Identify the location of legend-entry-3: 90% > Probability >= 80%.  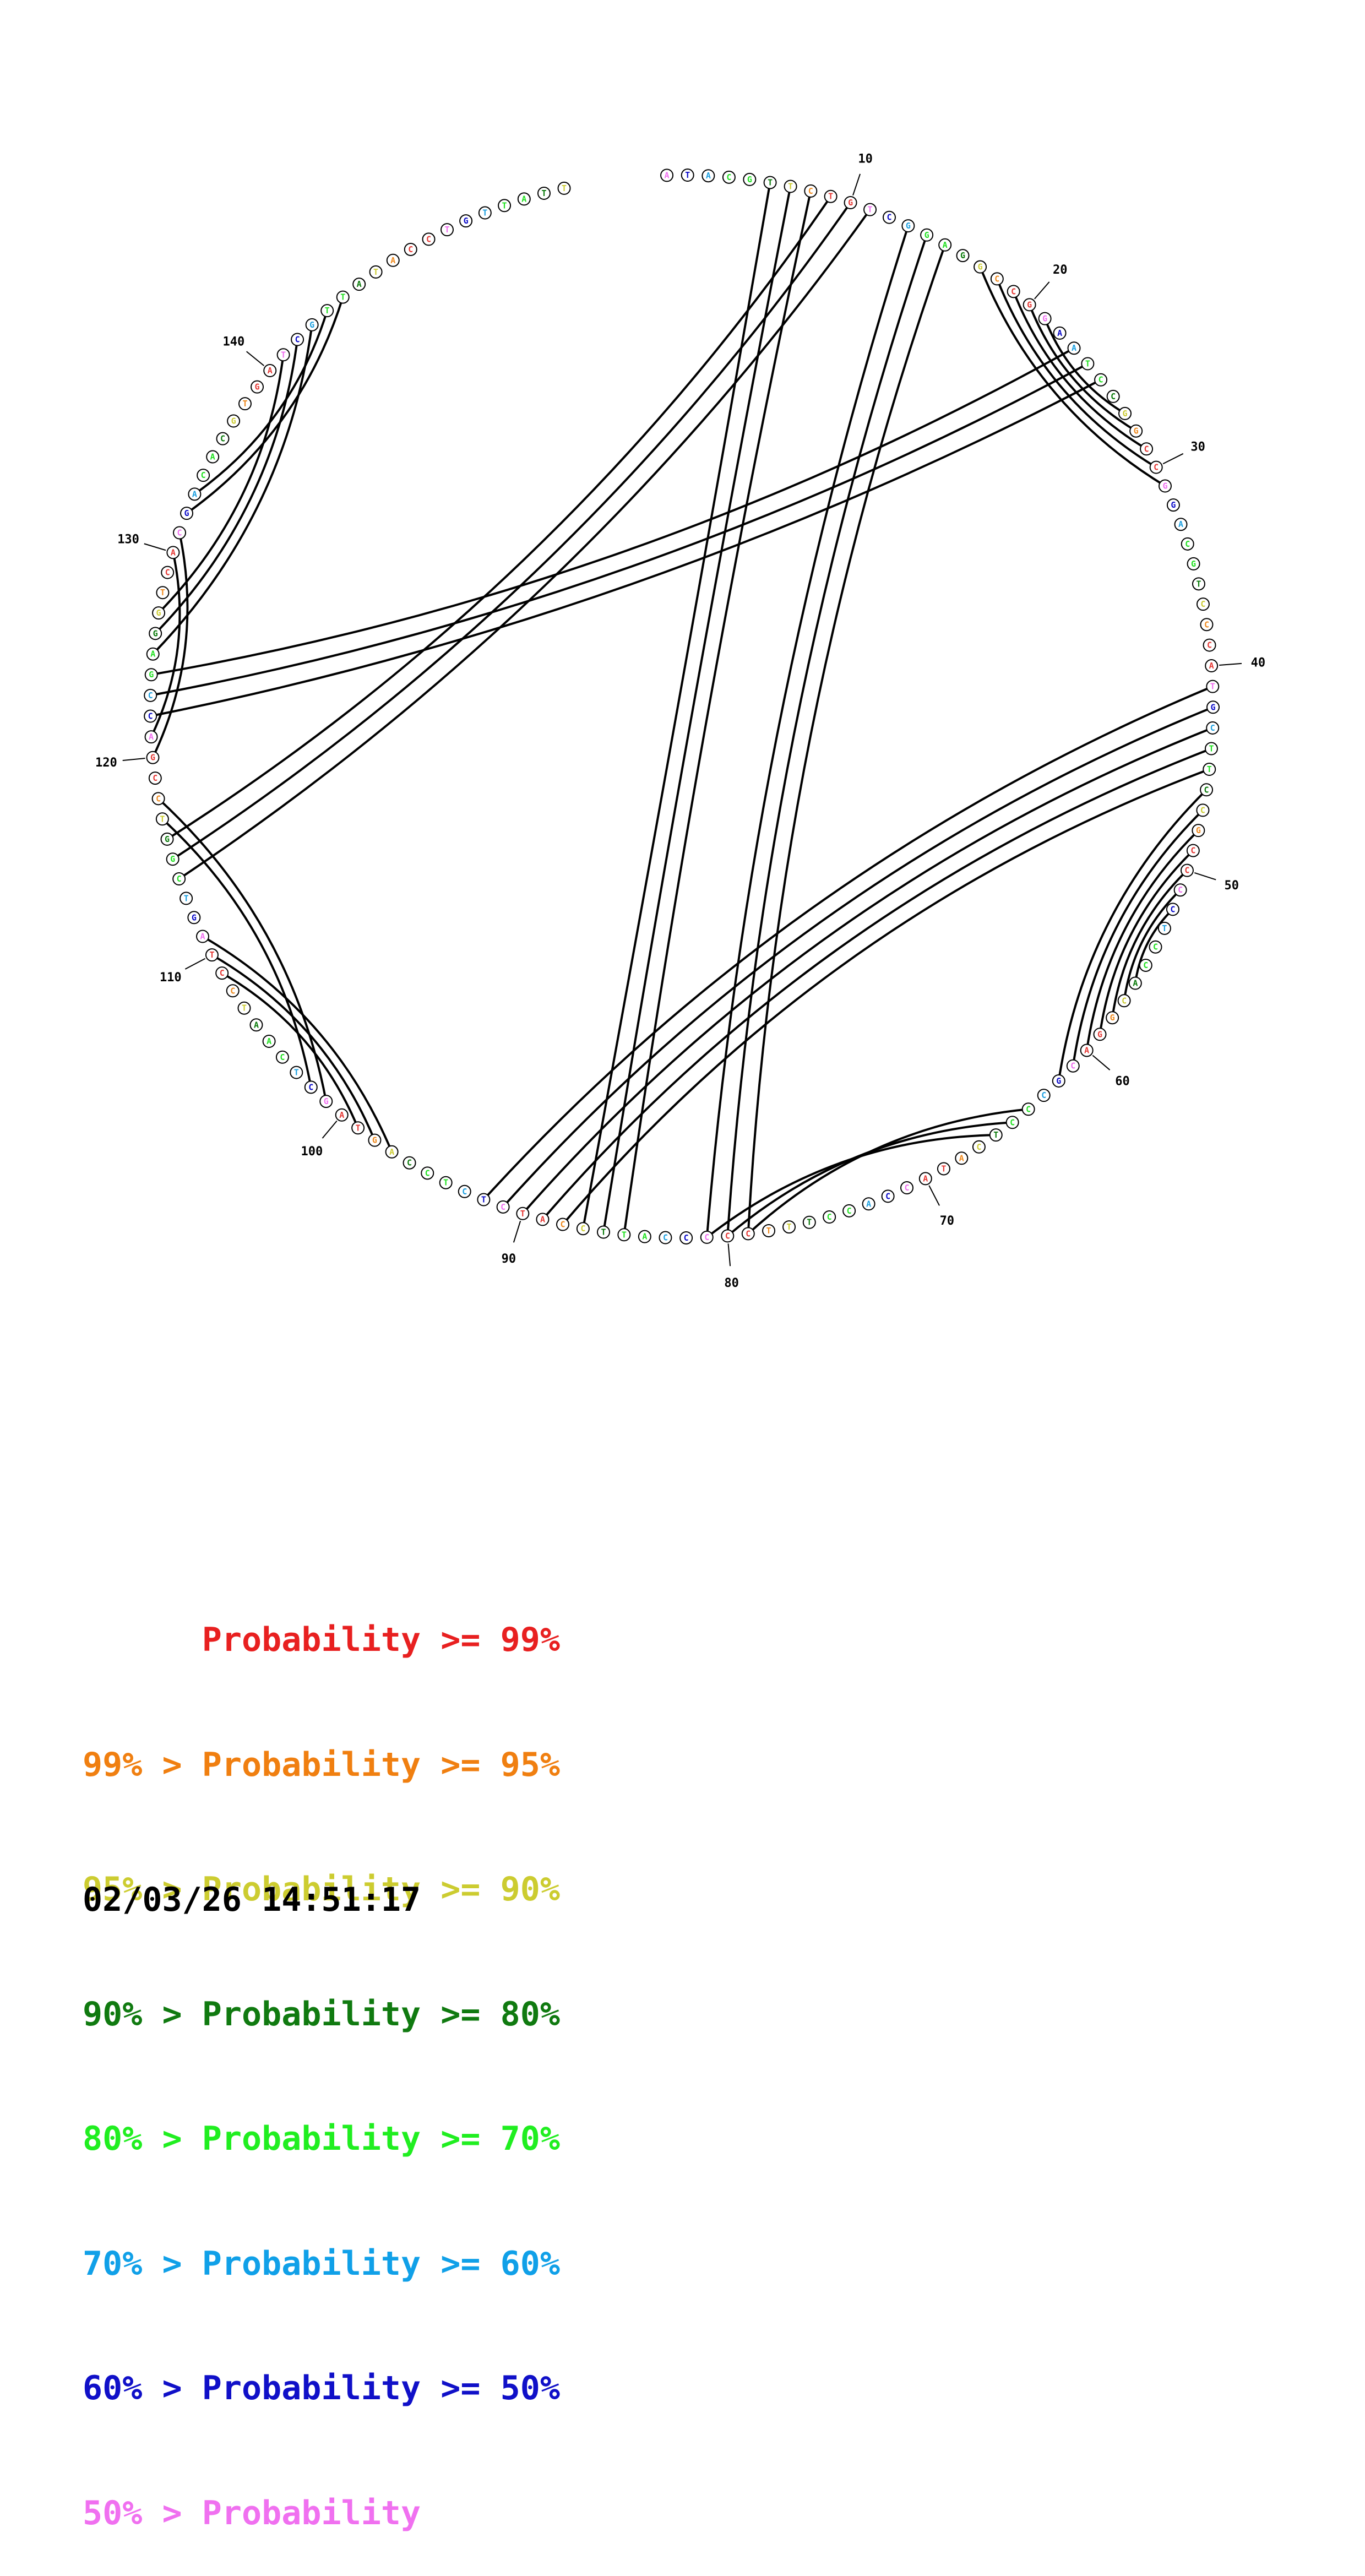
(321, 2015).